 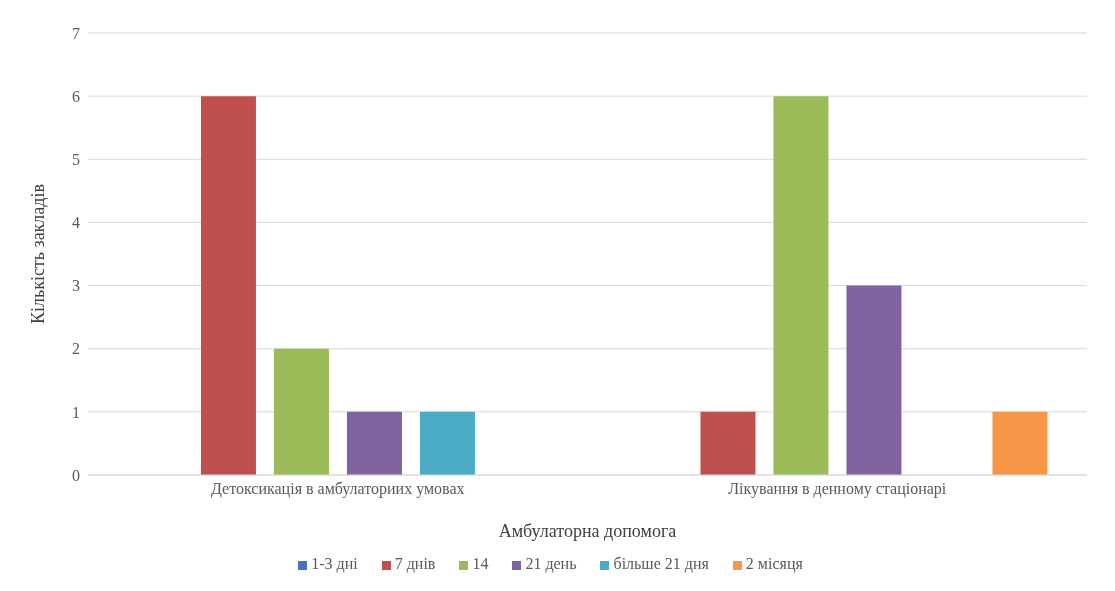 I want to click on y-tick-label: 2, so click(x=76, y=349).